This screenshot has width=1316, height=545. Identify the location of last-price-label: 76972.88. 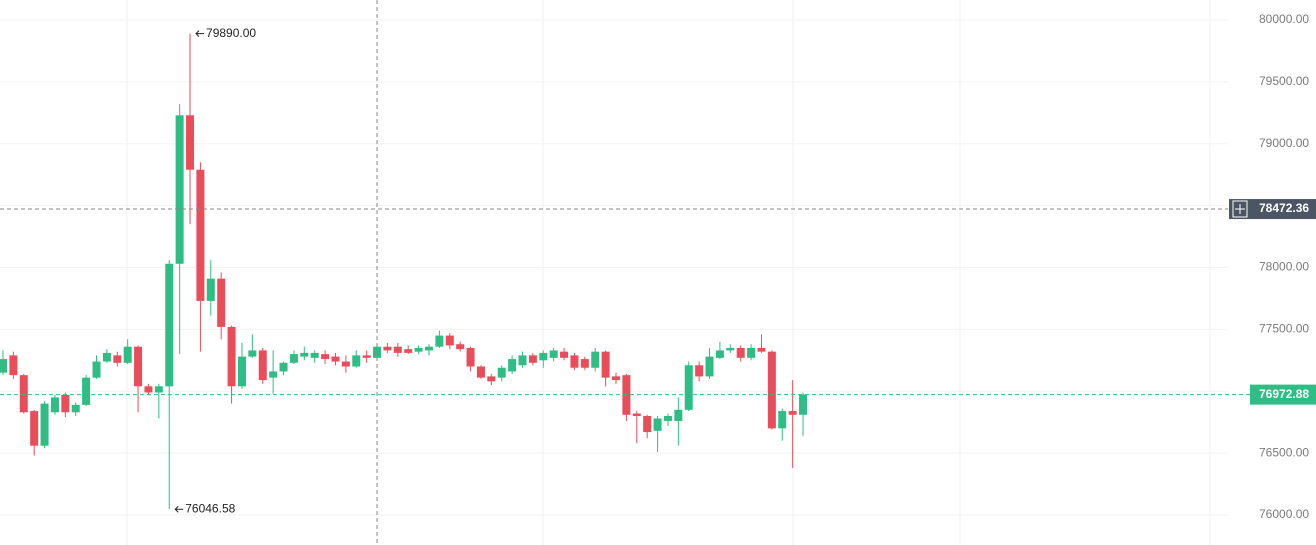
(1284, 394).